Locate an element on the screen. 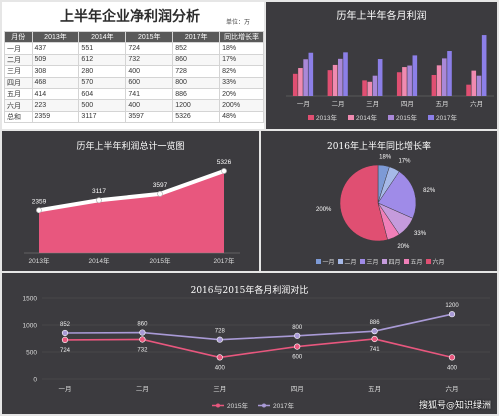 The image size is (499, 416). table-cell: 400 is located at coordinates (149, 105).